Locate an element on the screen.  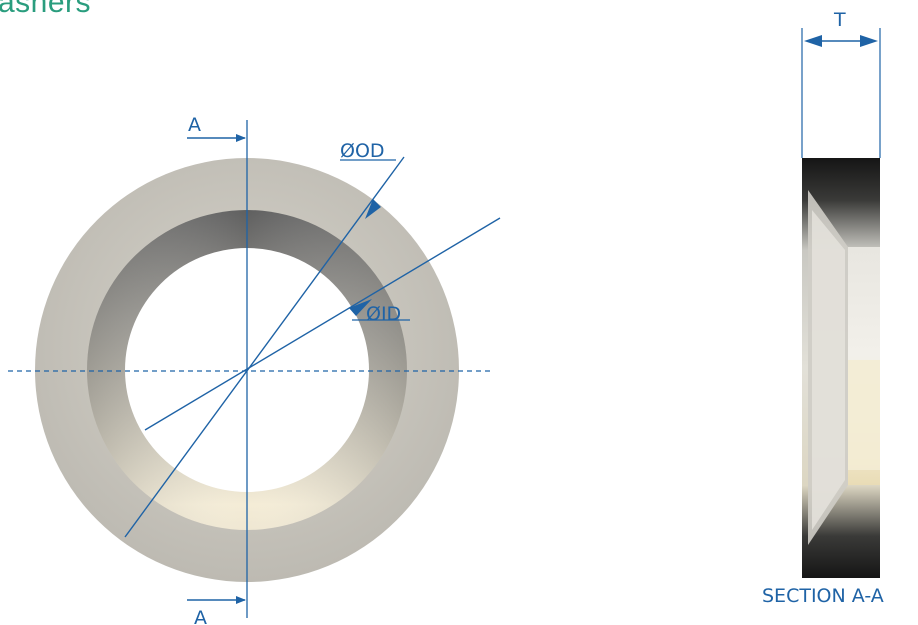
thickness-arrow-right is located at coordinates (869, 41).